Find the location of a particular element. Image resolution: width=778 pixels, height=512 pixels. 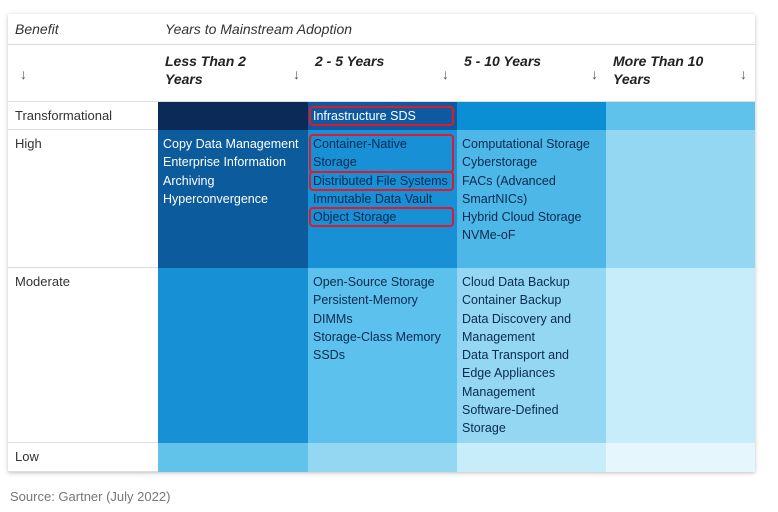

benefit-header: Benefit is located at coordinates (83, 29).